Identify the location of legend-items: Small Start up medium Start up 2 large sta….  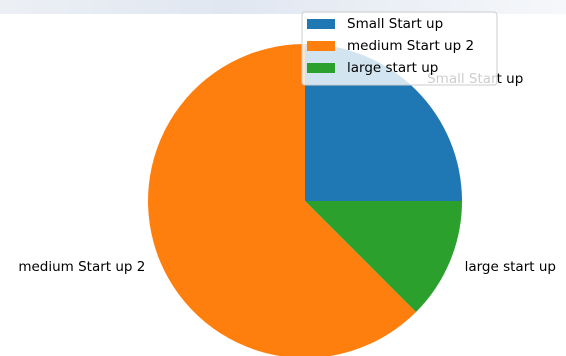
(390, 46).